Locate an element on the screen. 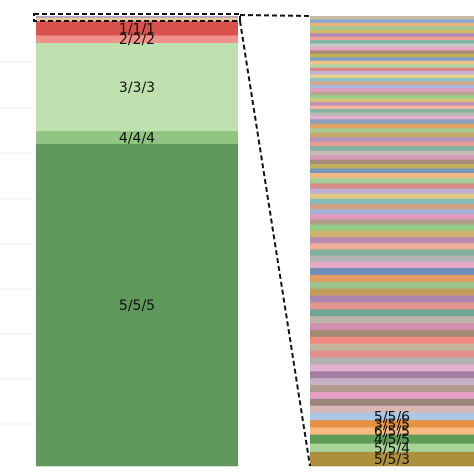 Image resolution: width=474 pixels, height=474 pixels. right-bar-segment-label: 5/5/4 is located at coordinates (392, 449).